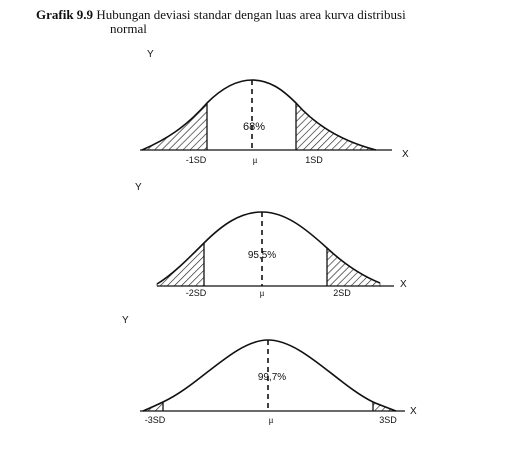 Image resolution: width=530 pixels, height=452 pixels. Describe the element at coordinates (196, 160) in the screenshot. I see `left-sd-label: -1SD` at that location.